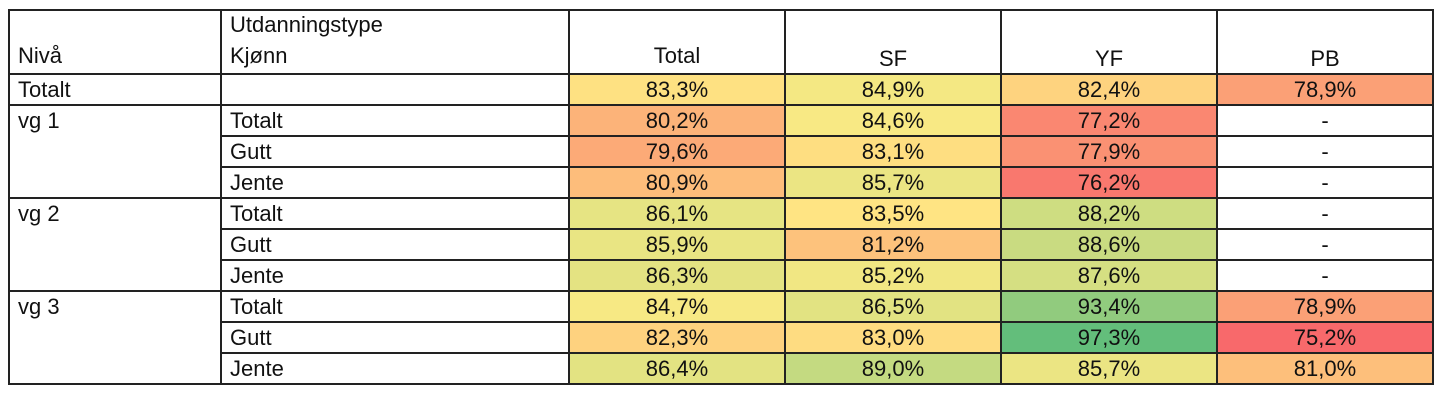  I want to click on header-type-label: Utdanningstype, so click(395, 24).